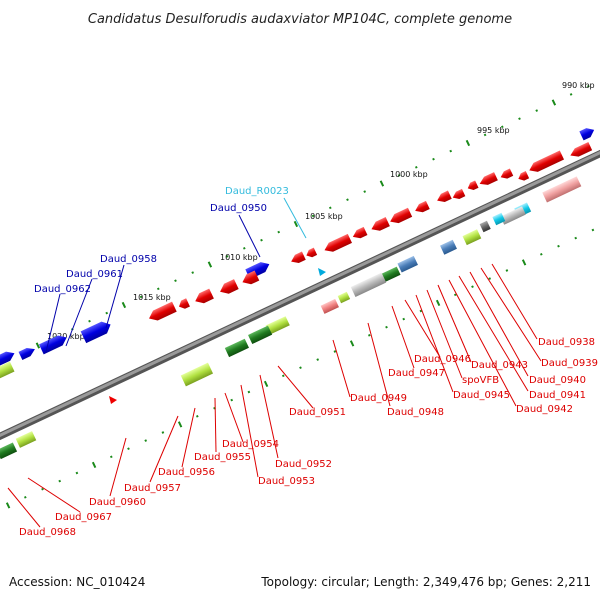  Describe the element at coordinates (94, 274) in the screenshot. I see `label-daud-0961: Daud_0961` at that location.